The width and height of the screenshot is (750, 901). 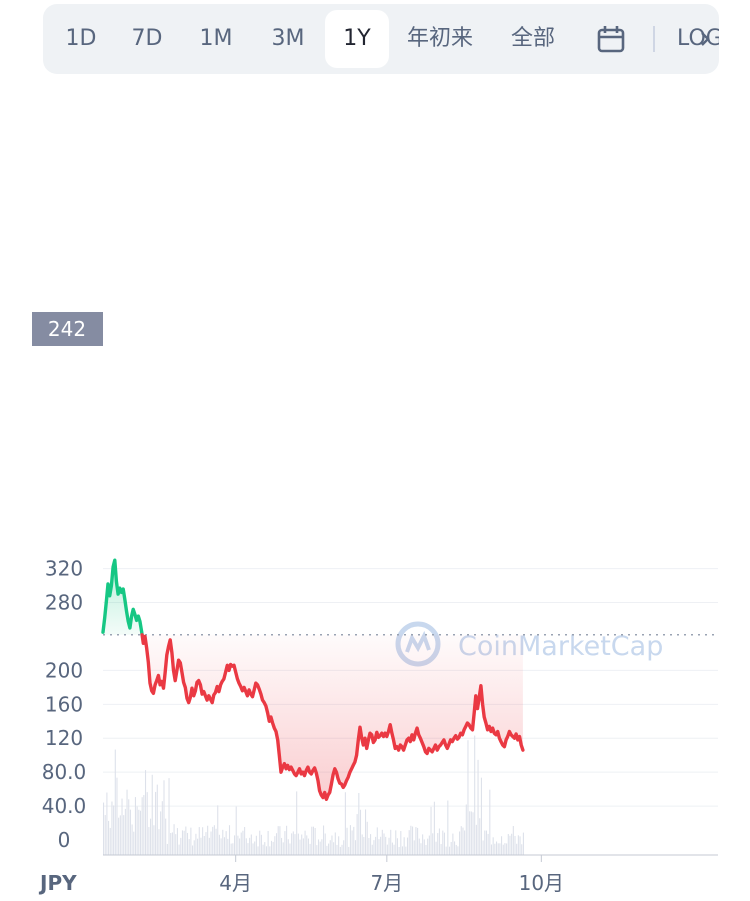 What do you see at coordinates (705, 39) in the screenshot?
I see `chevron-right-icon` at bounding box center [705, 39].